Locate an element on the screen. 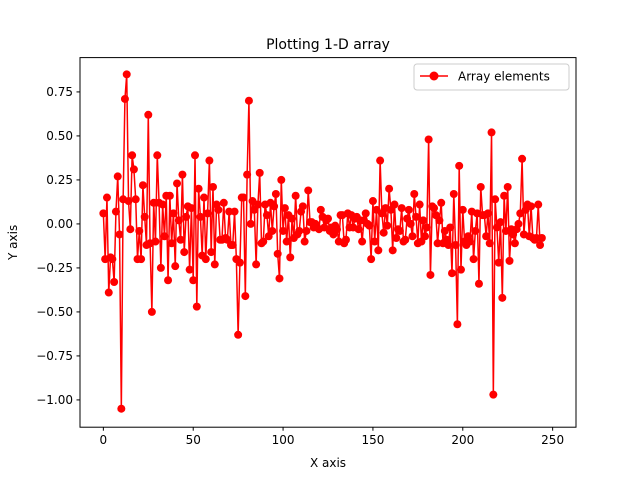  y-axis-label: Y axis is located at coordinates (13, 243).